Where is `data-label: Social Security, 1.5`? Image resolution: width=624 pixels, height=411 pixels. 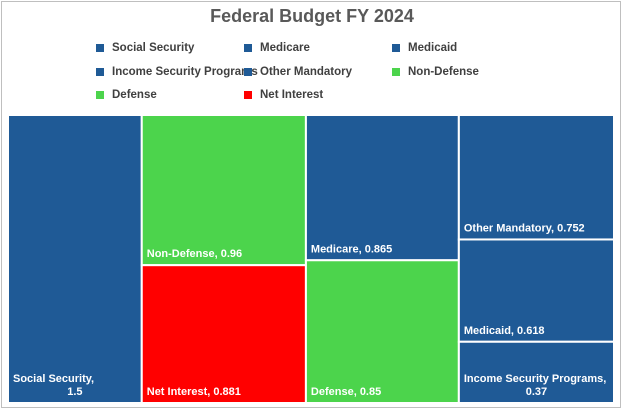
data-label: Social Security, 1.5 is located at coordinates (53, 385).